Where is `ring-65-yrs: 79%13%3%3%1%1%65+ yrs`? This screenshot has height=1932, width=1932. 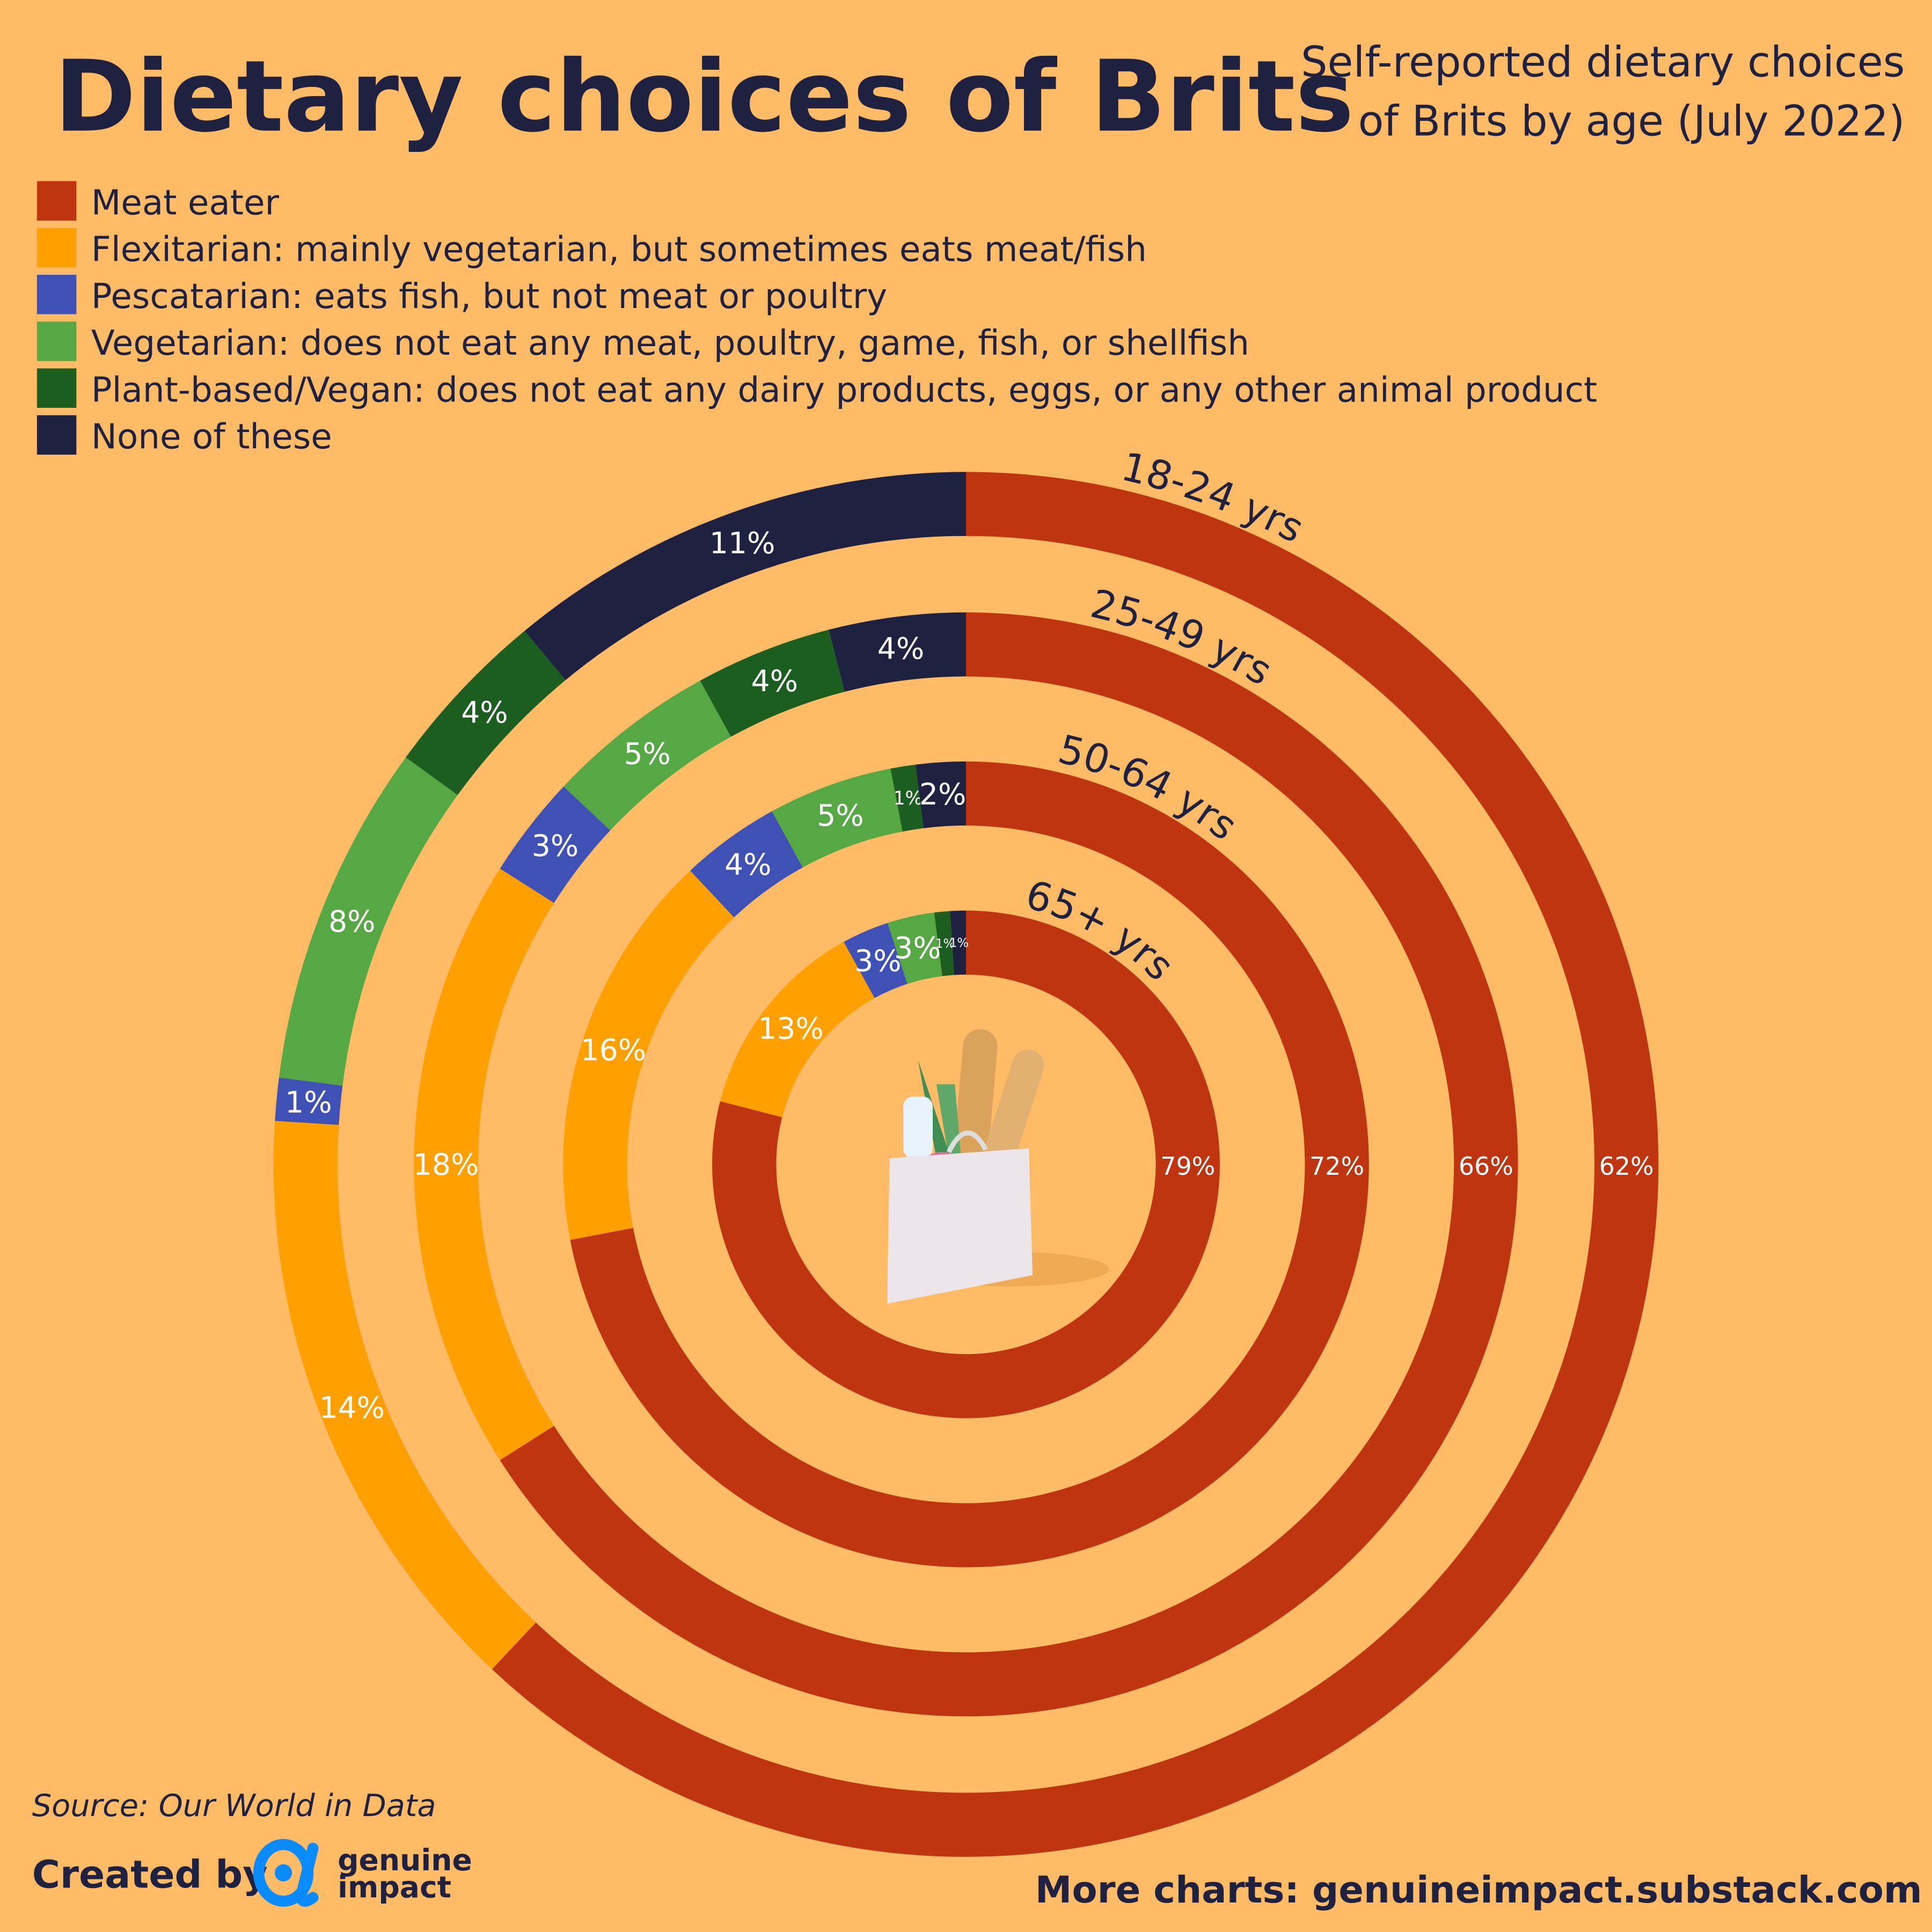 ring-65-yrs: 79%13%3%3%1%1%65+ yrs is located at coordinates (966, 1145).